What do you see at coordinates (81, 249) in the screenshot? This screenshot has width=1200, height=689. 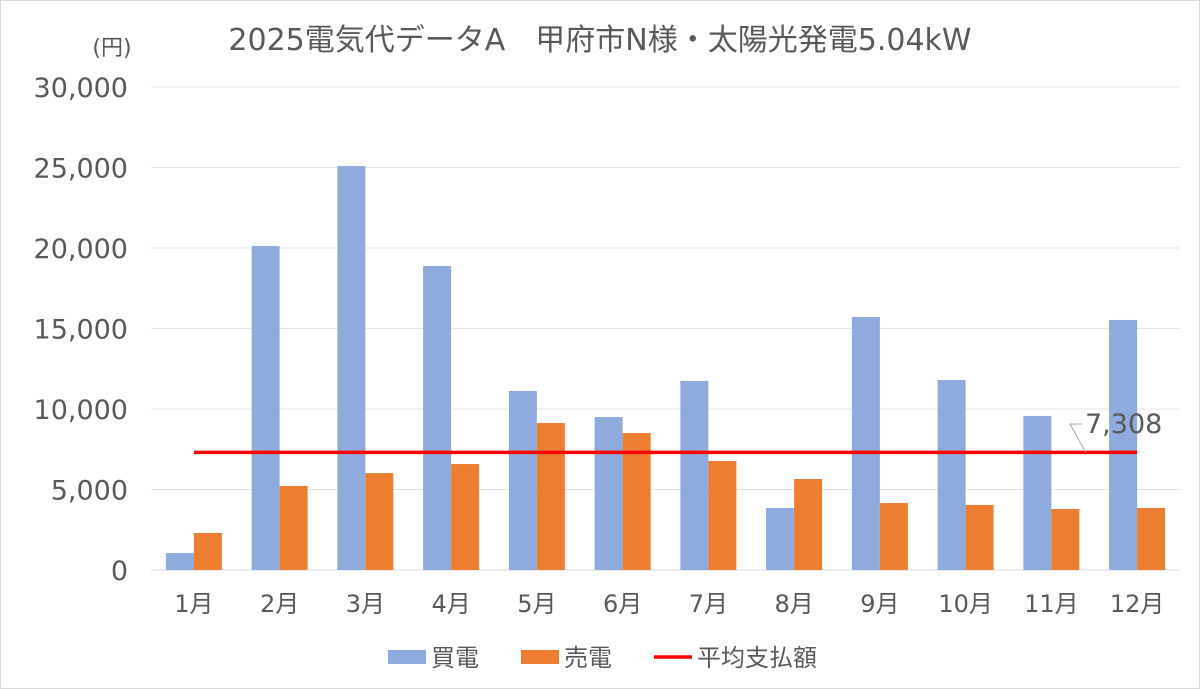 I see `y-tick-label: 20,000` at bounding box center [81, 249].